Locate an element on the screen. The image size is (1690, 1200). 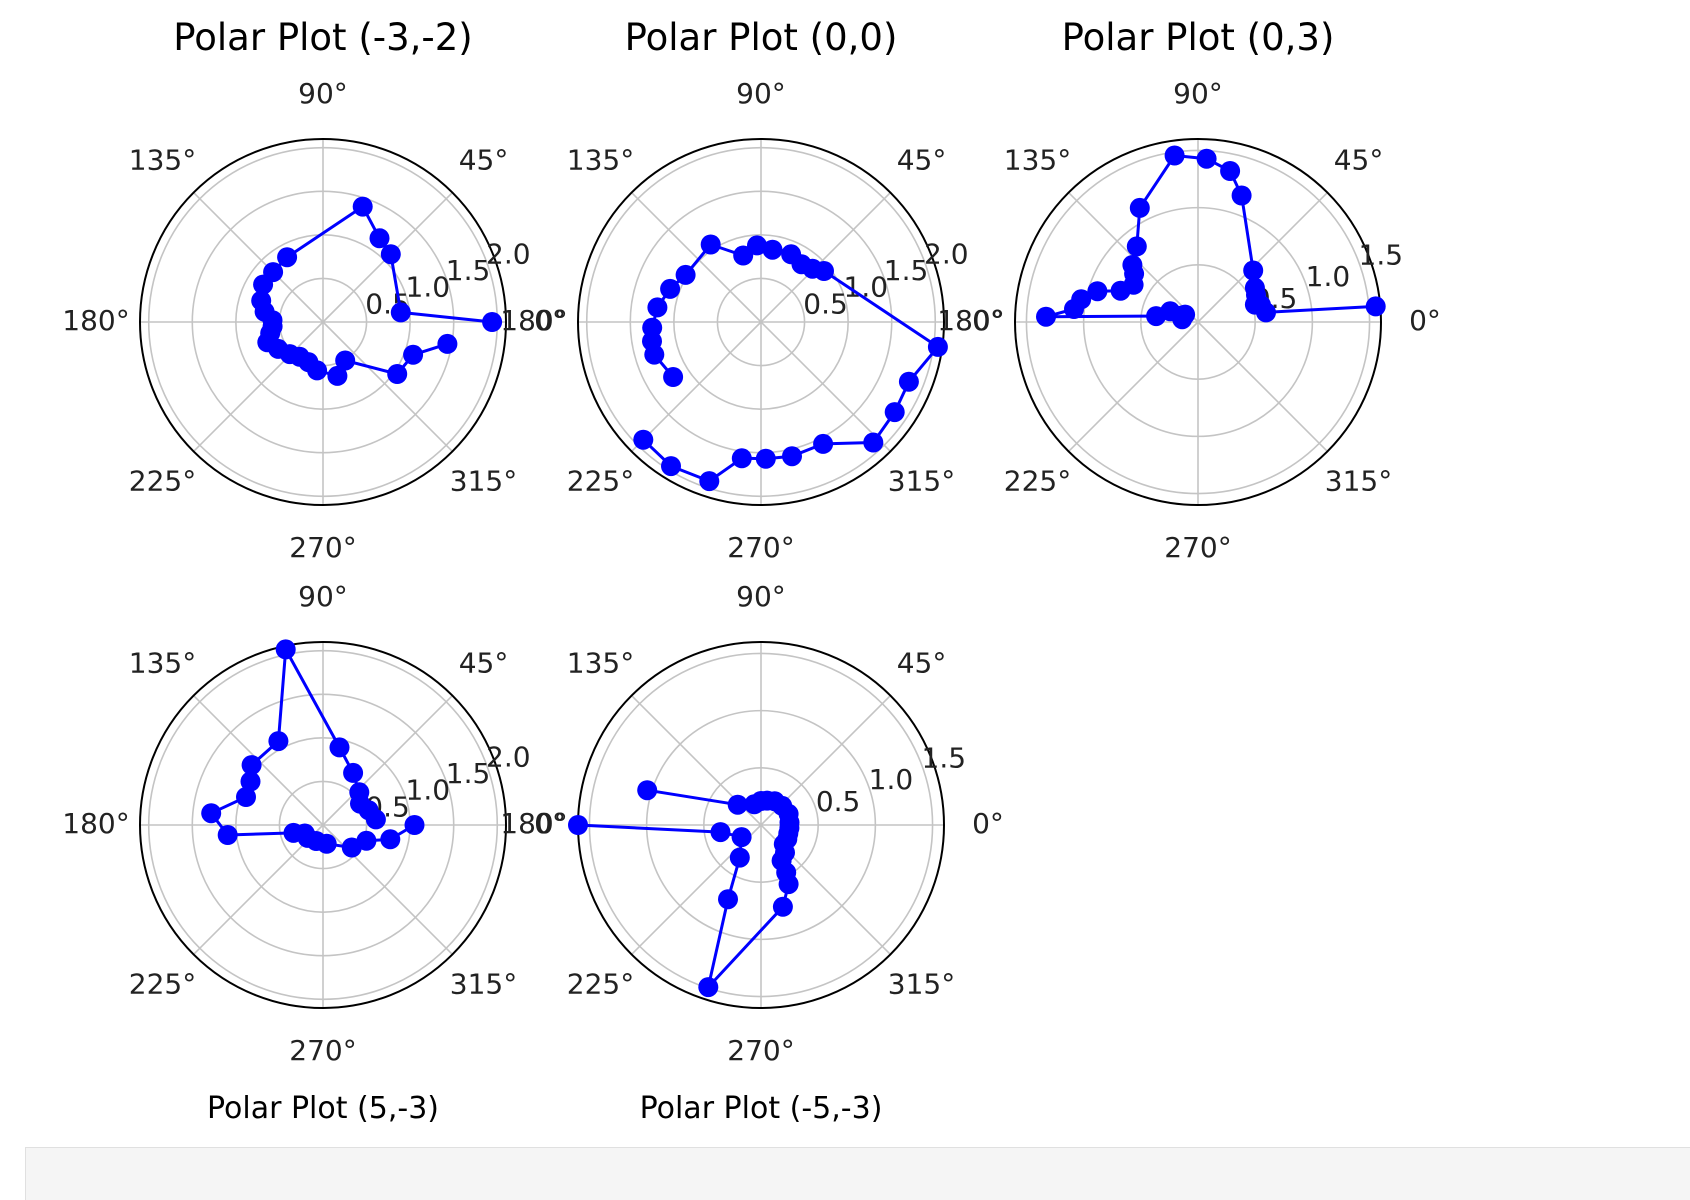
chart-title: Polar Plot (-5,-3) is located at coordinates (761, 1108).